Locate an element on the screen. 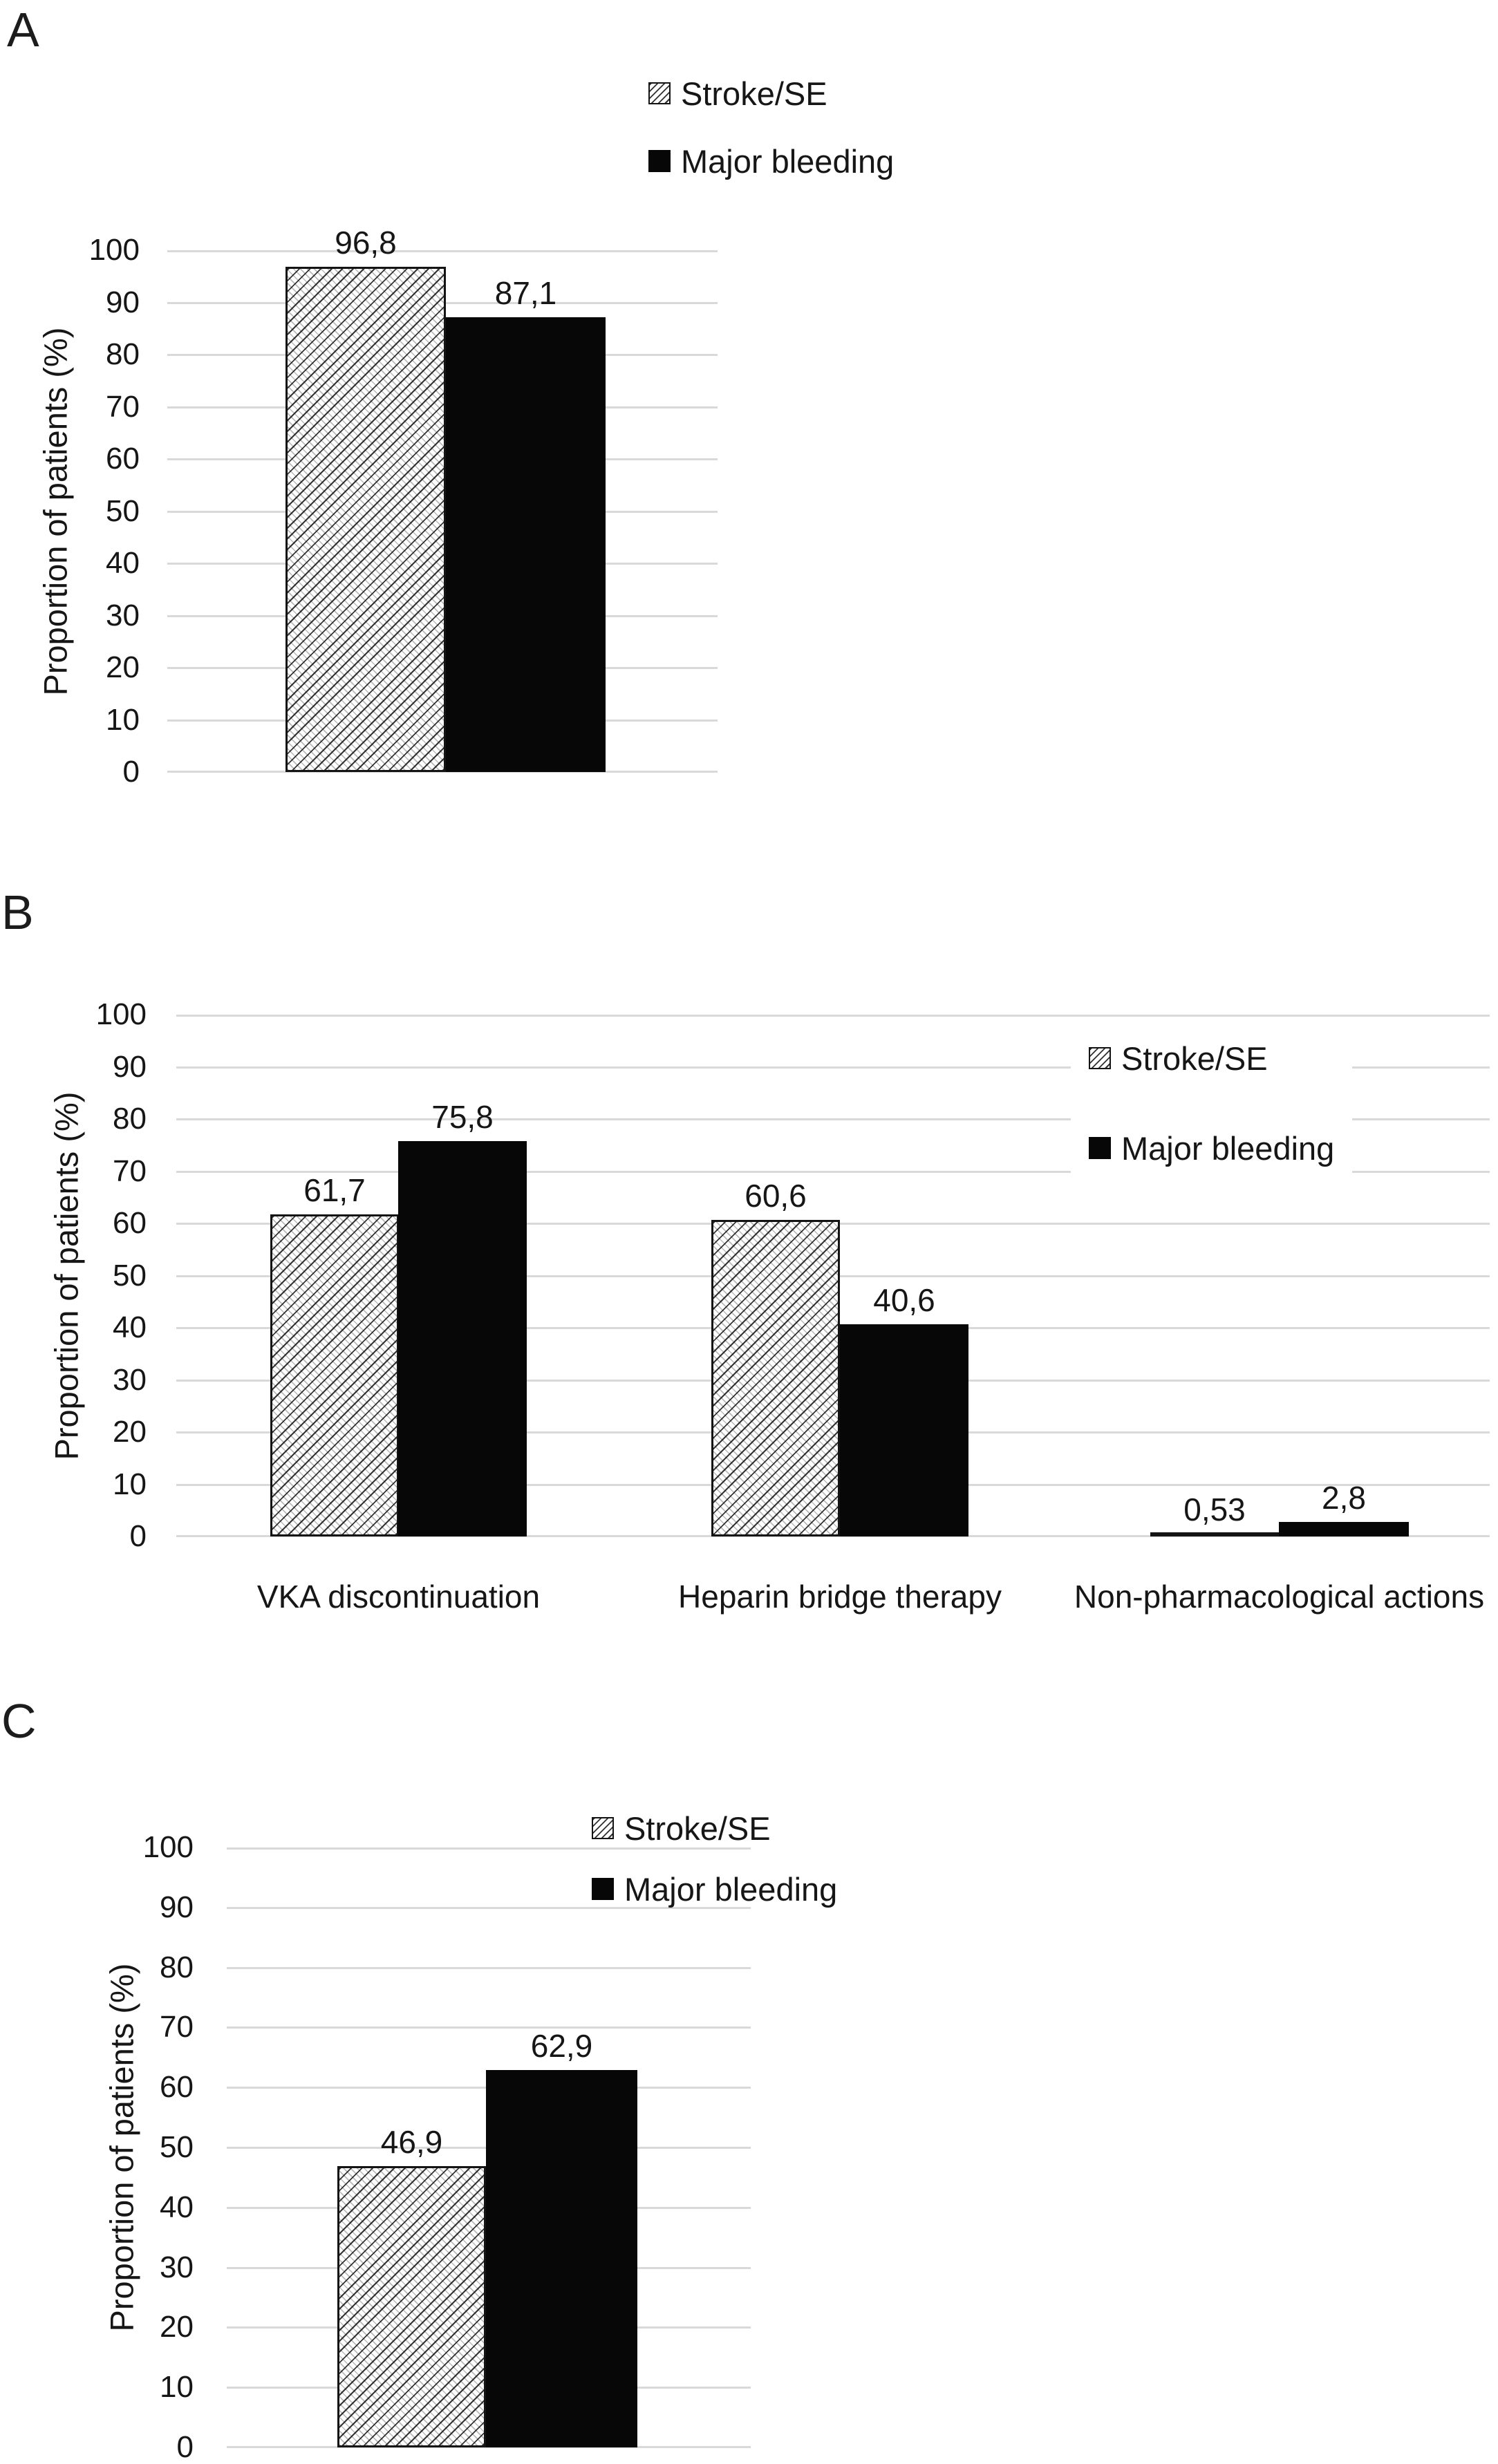 The height and width of the screenshot is (2464, 1498). value-label-stroke-se-2: 60,6 is located at coordinates (776, 1196).